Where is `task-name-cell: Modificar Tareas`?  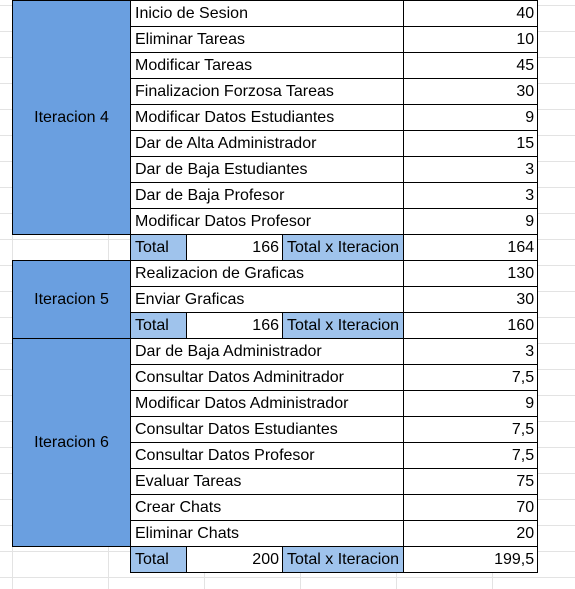
task-name-cell: Modificar Tareas is located at coordinates (267, 65).